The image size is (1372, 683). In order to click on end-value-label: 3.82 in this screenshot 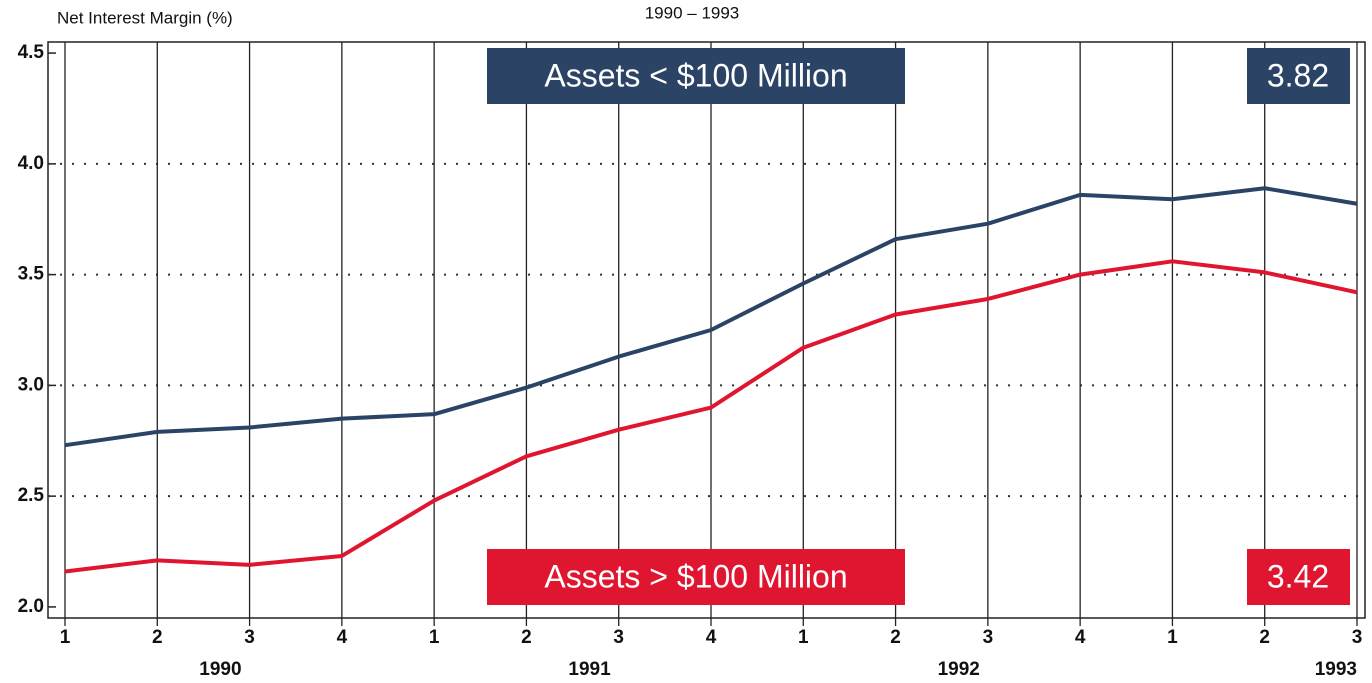, I will do `click(1298, 75)`.